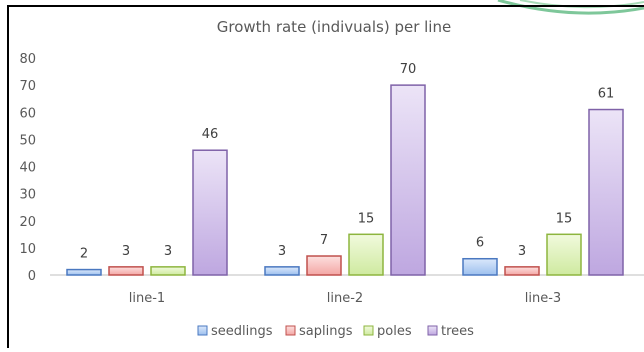 The image size is (644, 352). What do you see at coordinates (210, 134) in the screenshot?
I see `data-label: 46` at bounding box center [210, 134].